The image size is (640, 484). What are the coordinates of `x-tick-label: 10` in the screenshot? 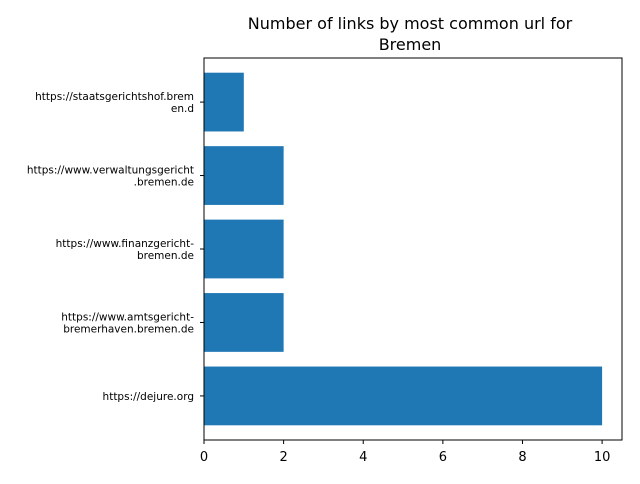 It's located at (602, 457).